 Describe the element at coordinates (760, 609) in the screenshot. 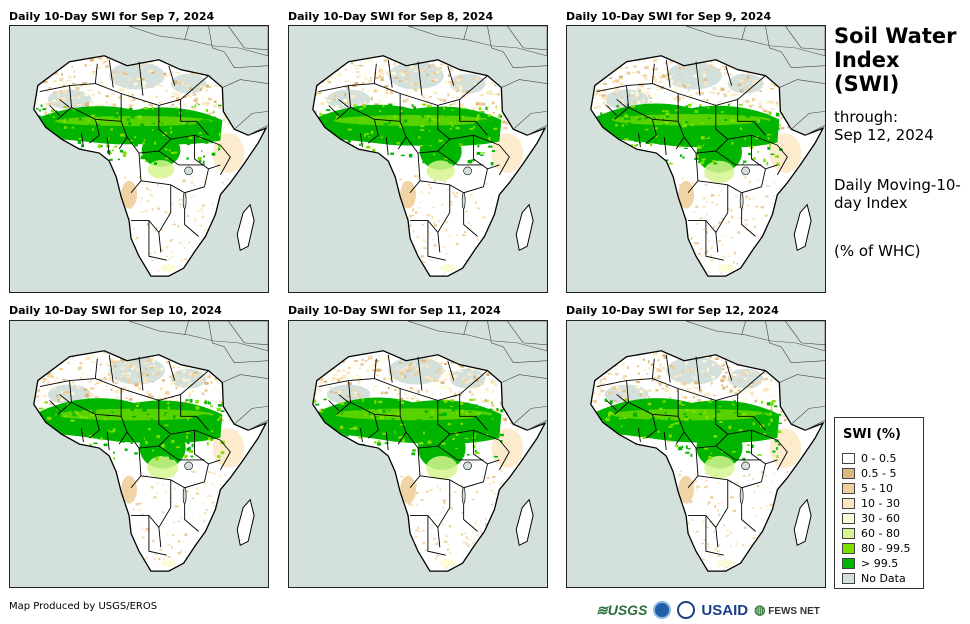

I see `globe-icon: ◍` at that location.